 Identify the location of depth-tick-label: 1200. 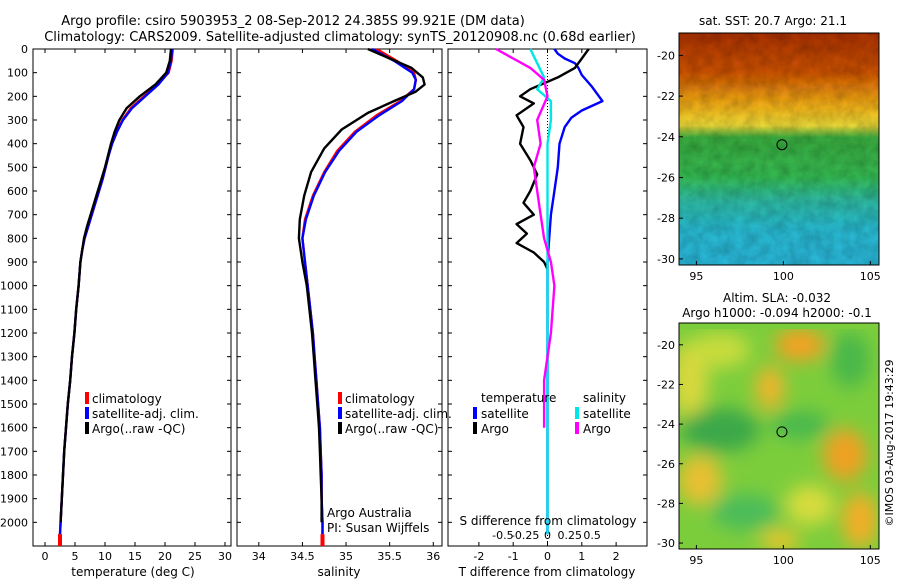
(14, 333).